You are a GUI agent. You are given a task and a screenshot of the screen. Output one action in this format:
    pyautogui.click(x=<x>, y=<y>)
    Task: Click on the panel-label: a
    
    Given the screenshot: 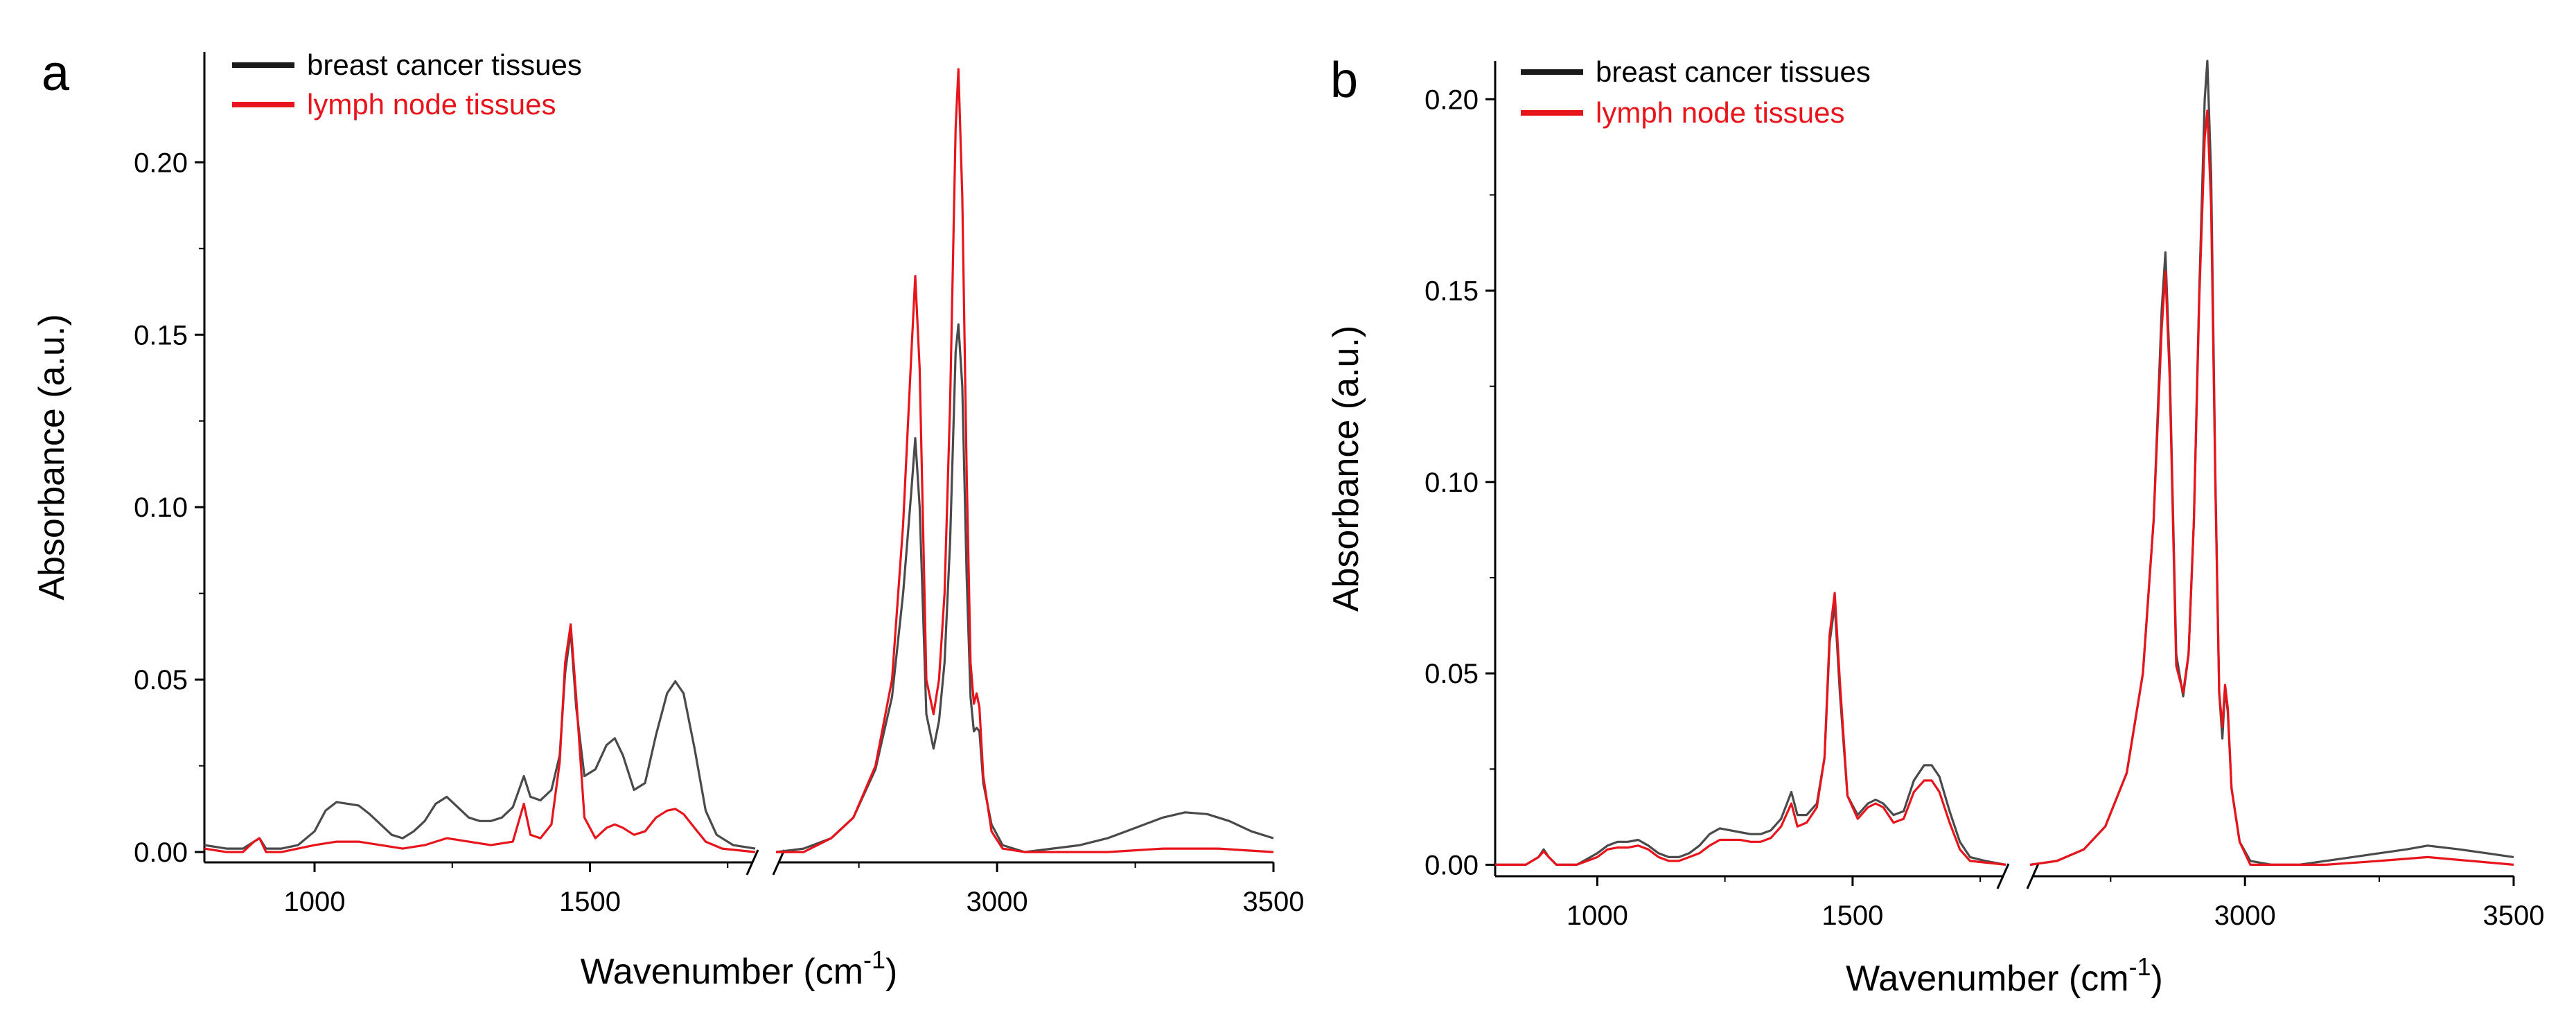 What is the action you would take?
    pyautogui.click(x=56, y=73)
    